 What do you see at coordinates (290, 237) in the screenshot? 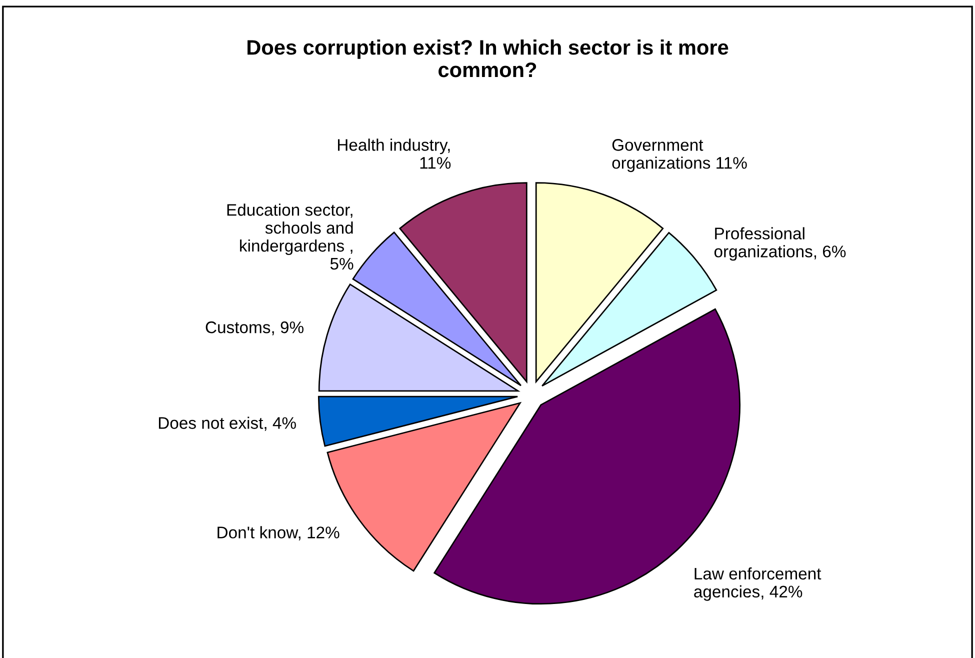
I see `slice-label: Education sector, schools and kindergardens , 5%` at bounding box center [290, 237].